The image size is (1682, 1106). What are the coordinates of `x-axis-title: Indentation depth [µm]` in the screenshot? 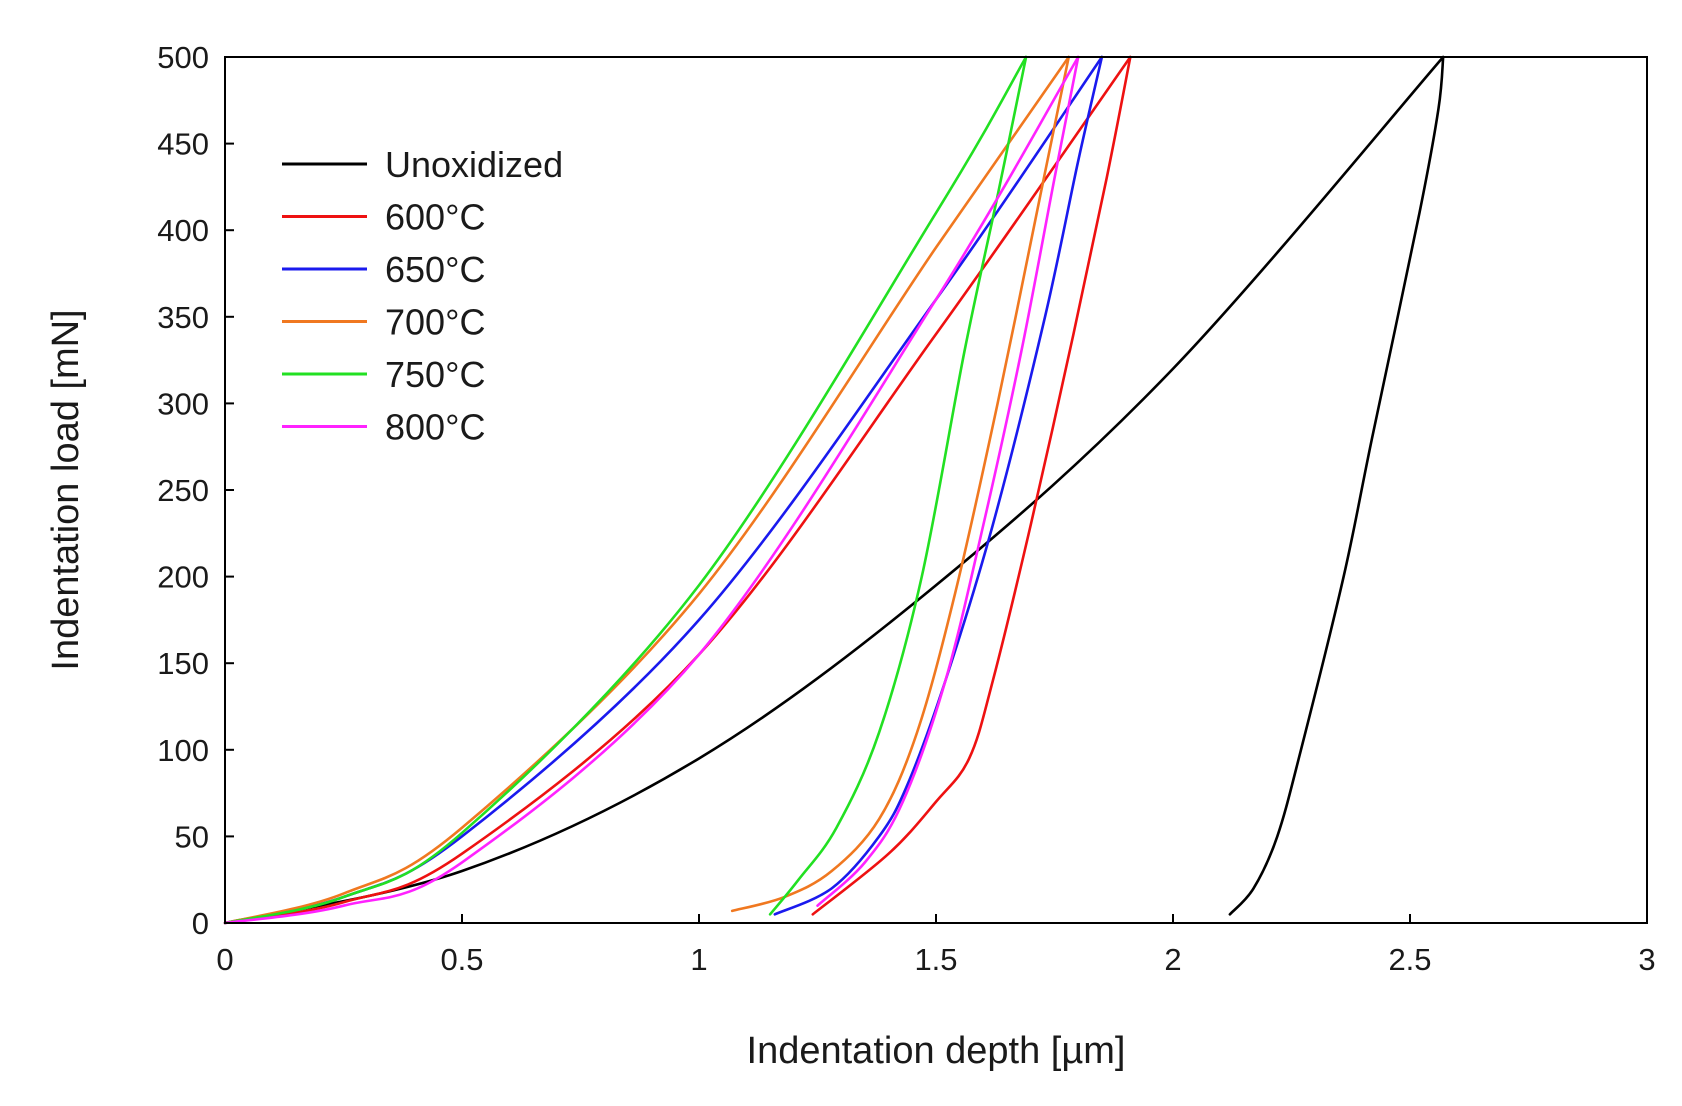 It's located at (936, 1051).